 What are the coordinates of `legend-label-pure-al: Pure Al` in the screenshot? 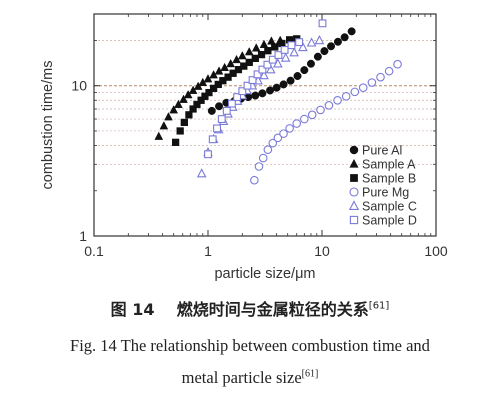 It's located at (382, 151).